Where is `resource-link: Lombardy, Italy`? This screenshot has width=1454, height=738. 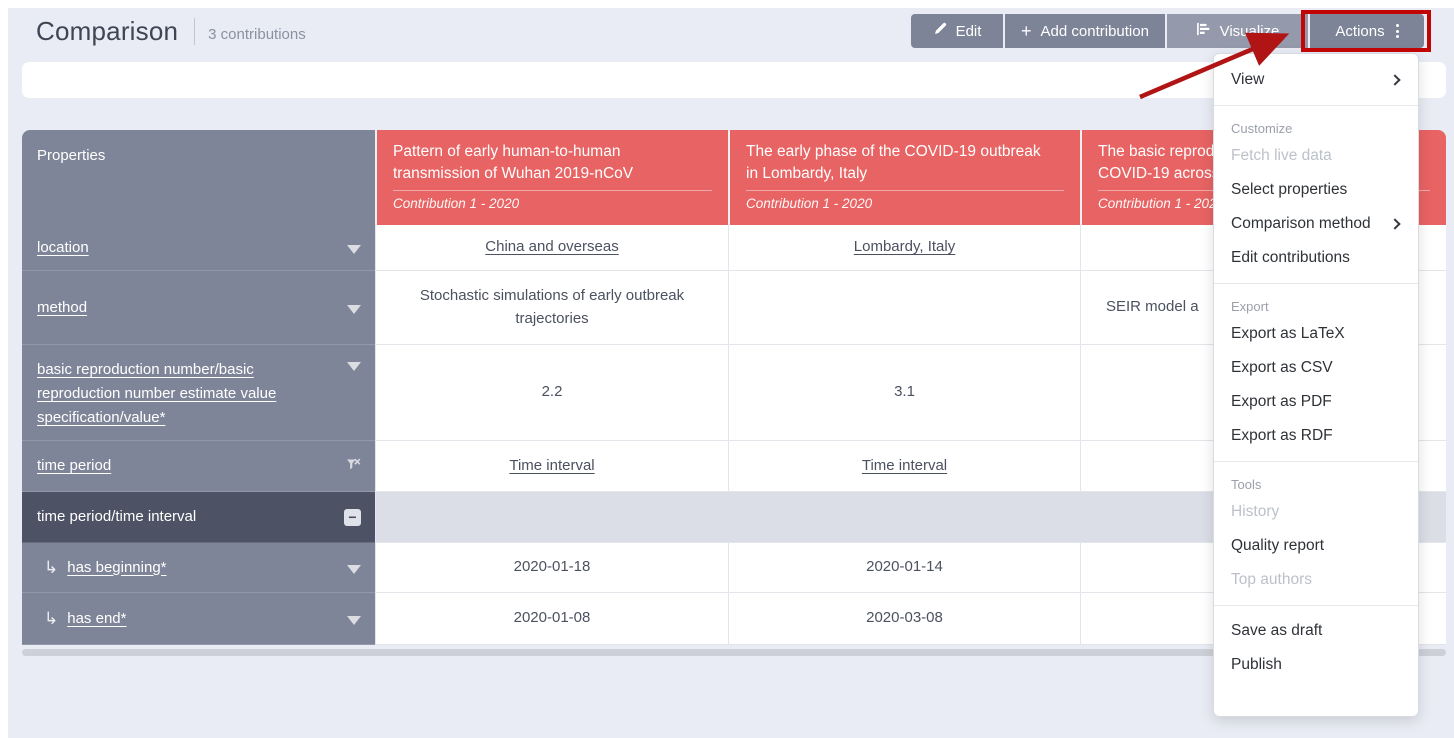
resource-link: Lombardy, Italy is located at coordinates (904, 247).